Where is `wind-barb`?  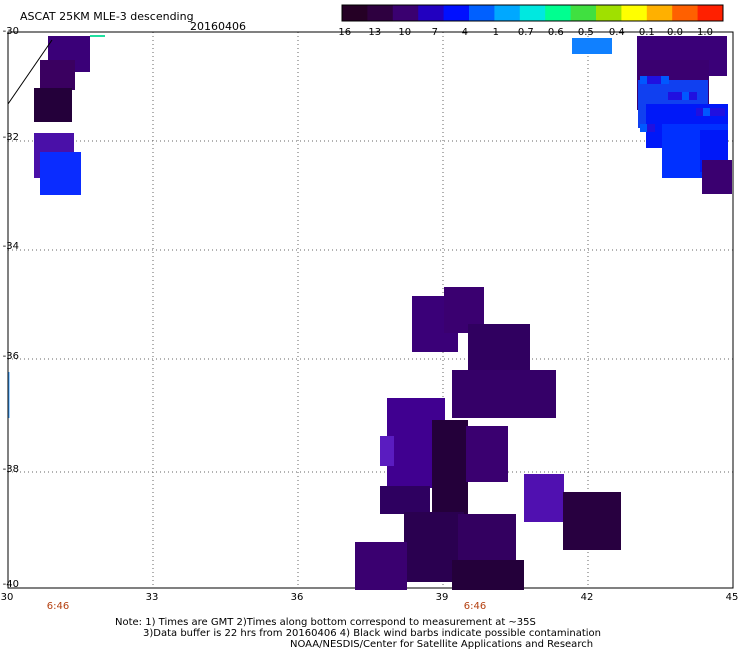
wind-barb is located at coordinates (30, 72).